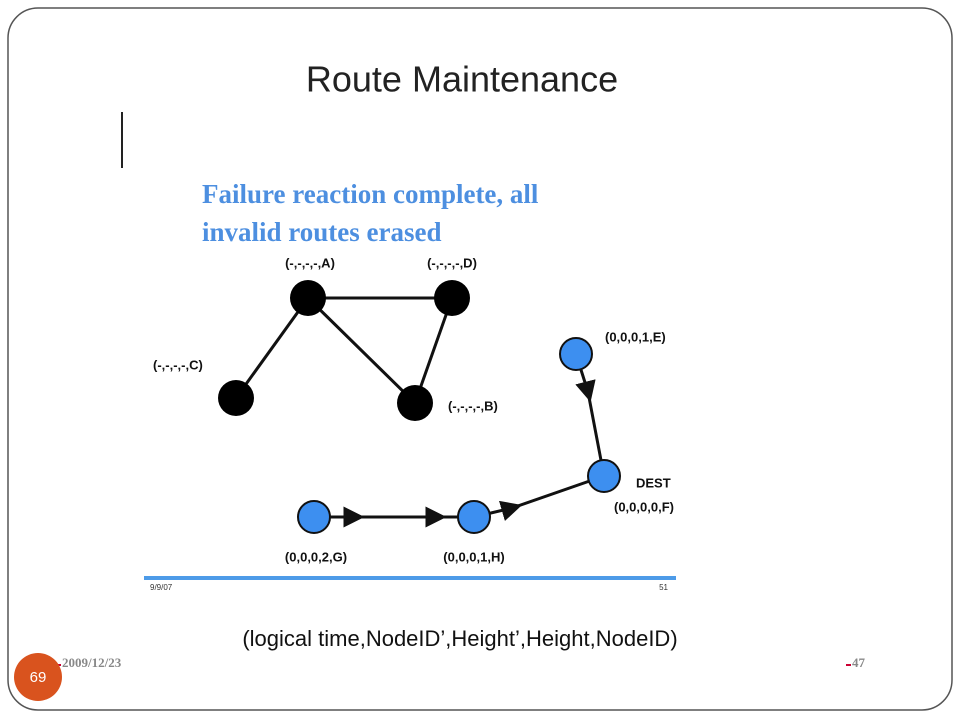  What do you see at coordinates (322, 232) in the screenshot?
I see `caption-line: invalid routes erased` at bounding box center [322, 232].